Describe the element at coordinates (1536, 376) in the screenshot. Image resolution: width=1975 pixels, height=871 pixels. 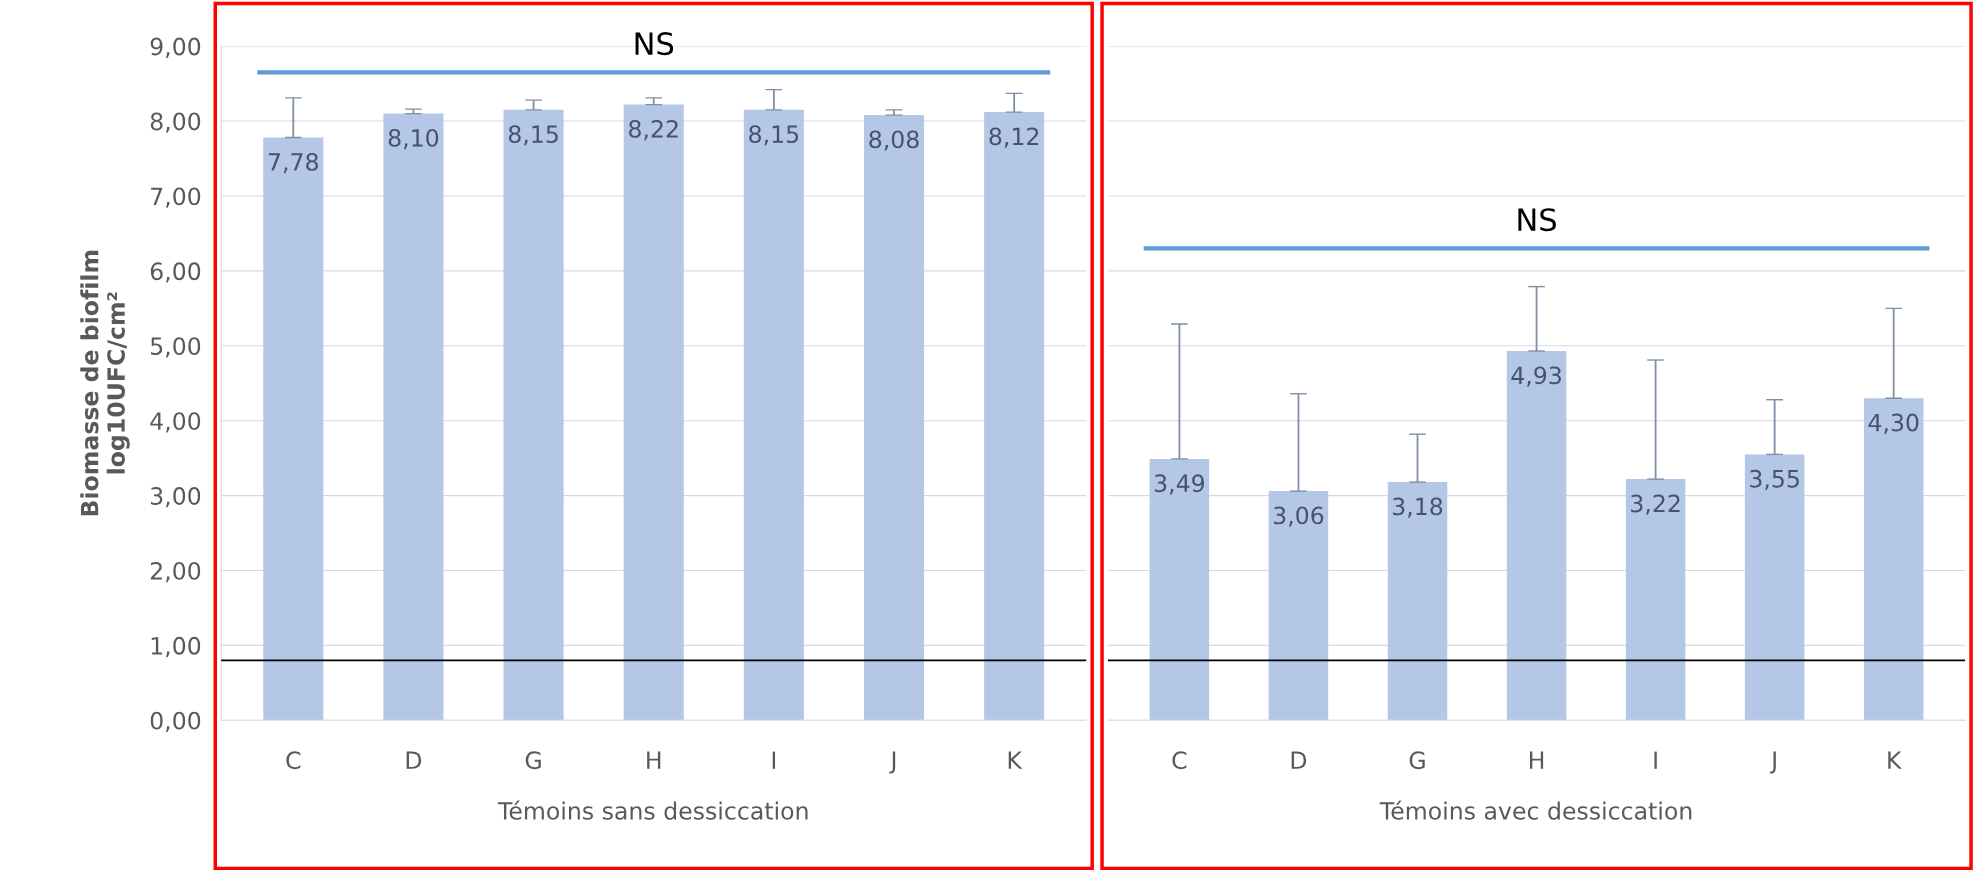
I see `data-label: 4,93` at that location.